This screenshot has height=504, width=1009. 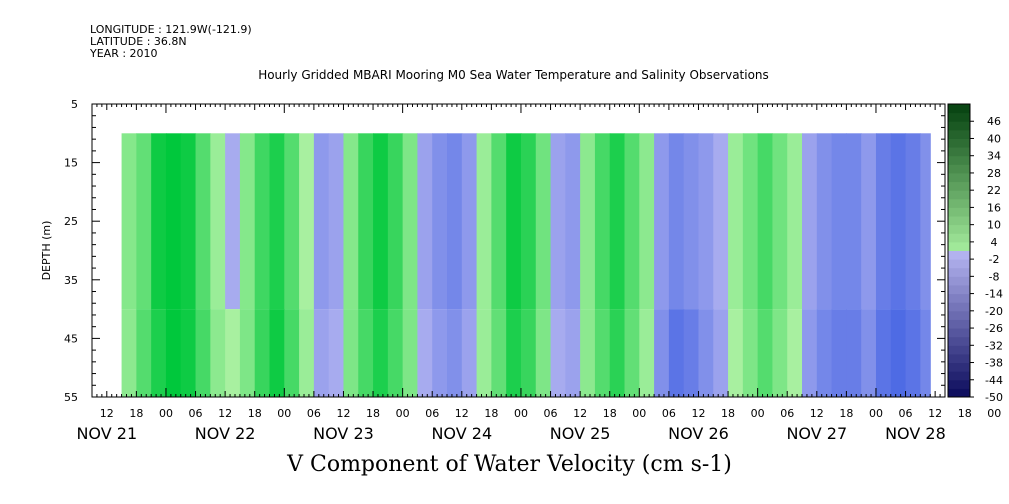 I want to click on colorbar-label: -38, so click(x=994, y=363).